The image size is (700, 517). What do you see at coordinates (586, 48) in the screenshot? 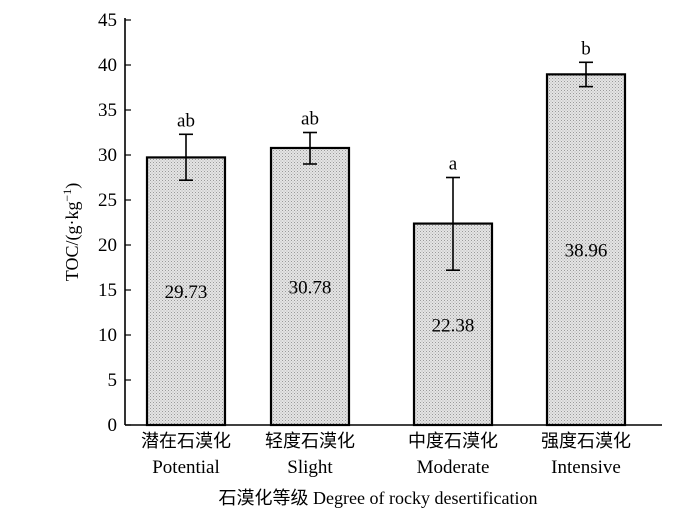
I see `significance-label: b` at bounding box center [586, 48].